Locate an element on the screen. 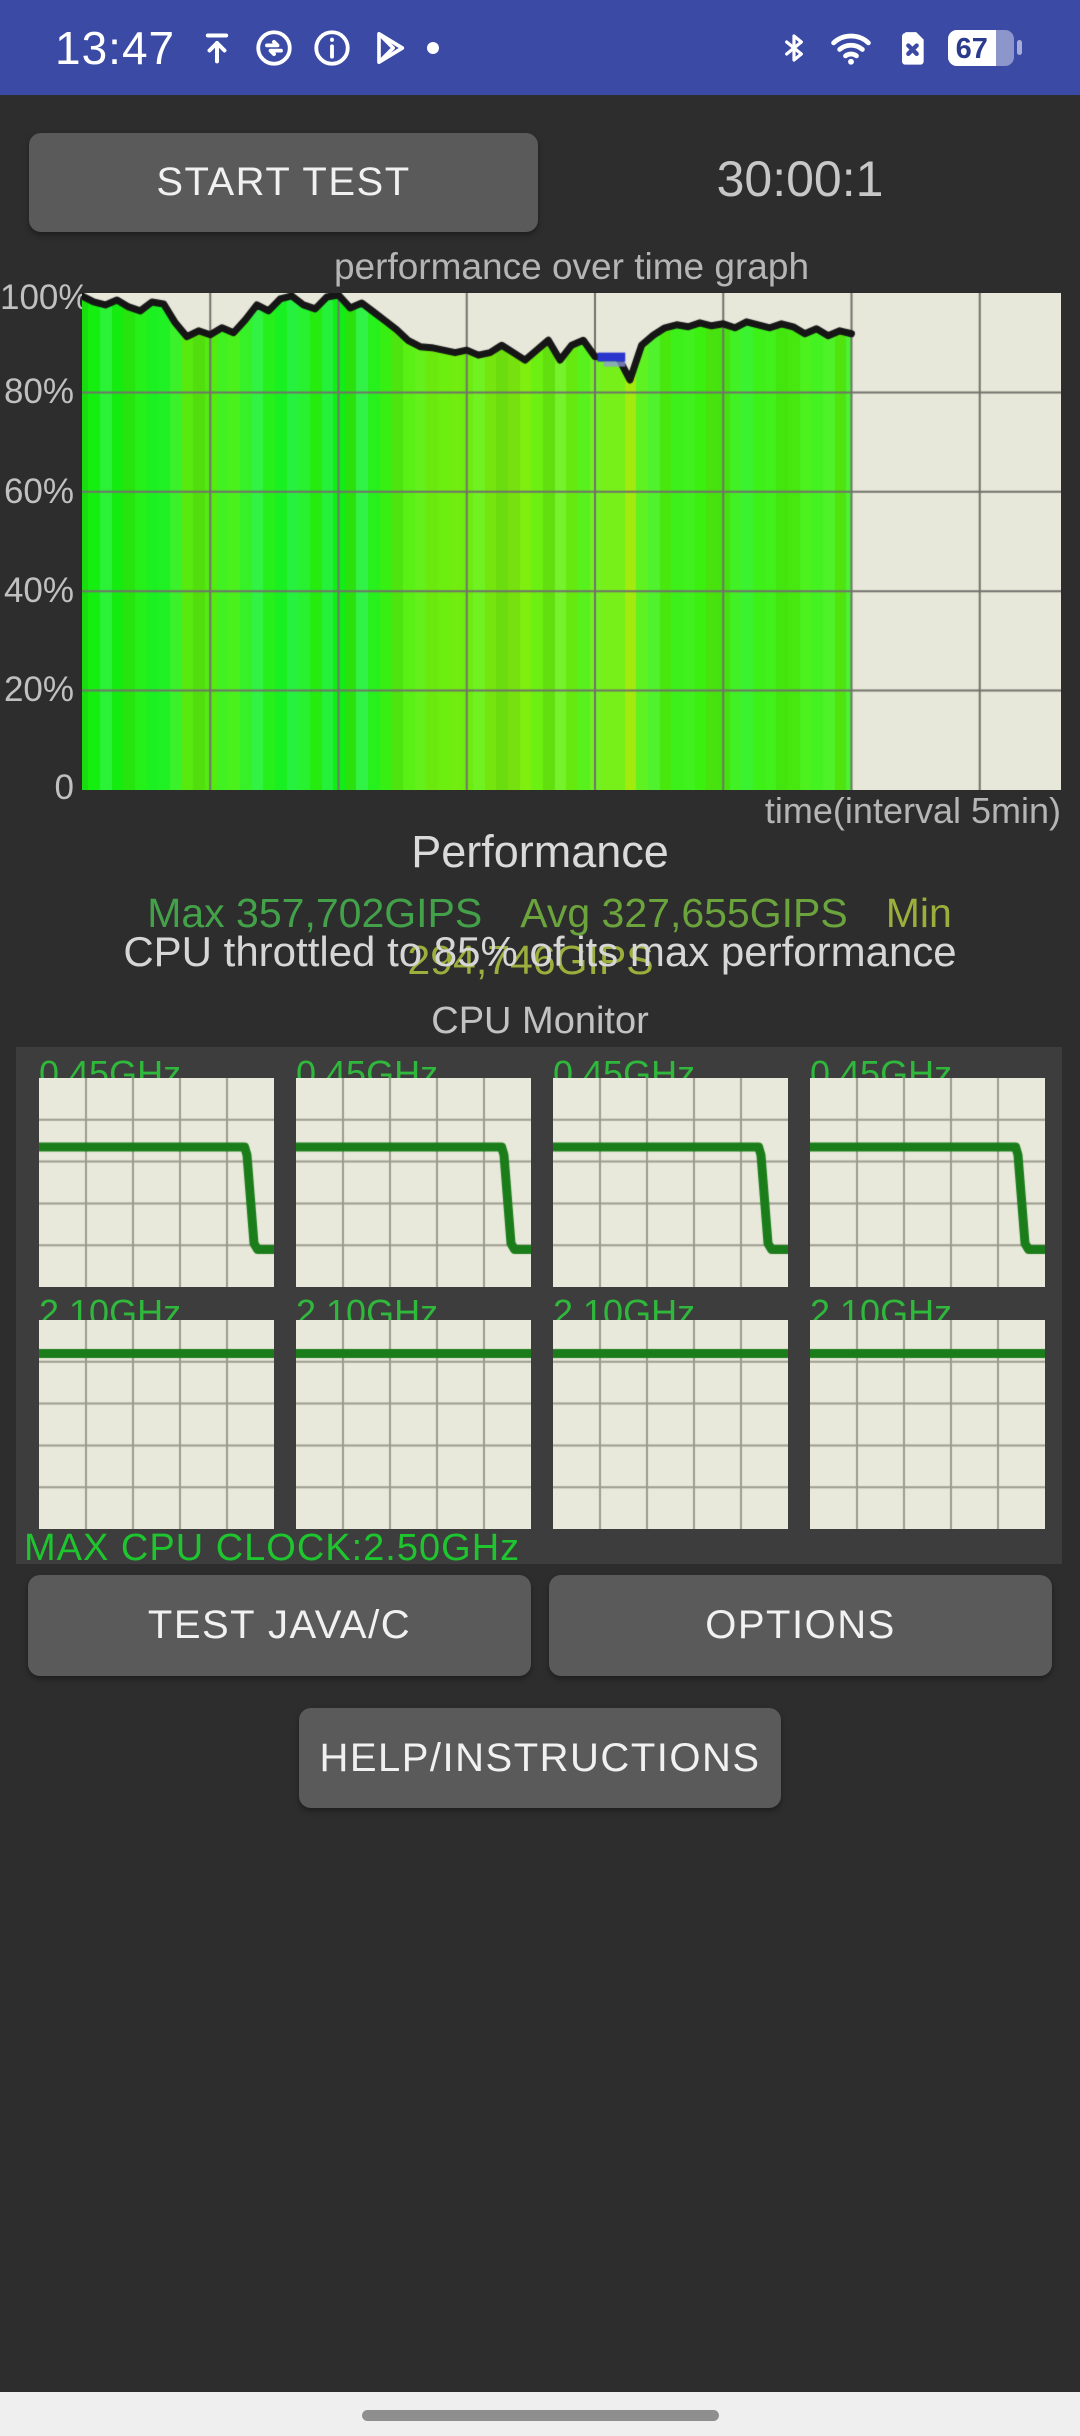 The image size is (1080, 2436). battery-nub is located at coordinates (1019, 47).